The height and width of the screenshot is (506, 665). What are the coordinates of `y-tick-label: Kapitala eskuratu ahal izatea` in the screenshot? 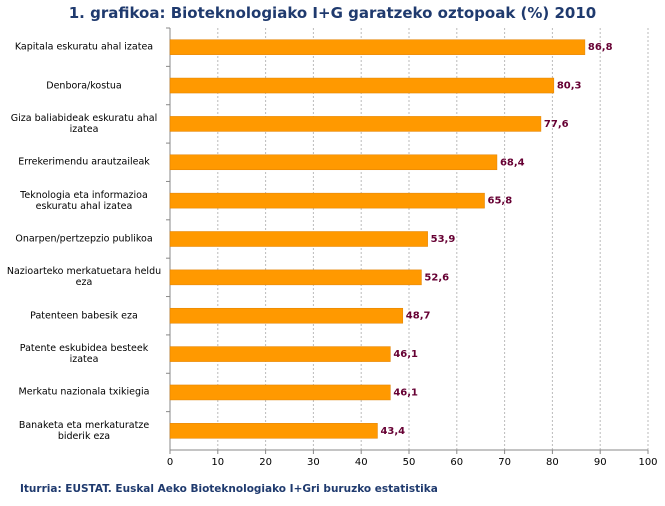 It's located at (84, 47).